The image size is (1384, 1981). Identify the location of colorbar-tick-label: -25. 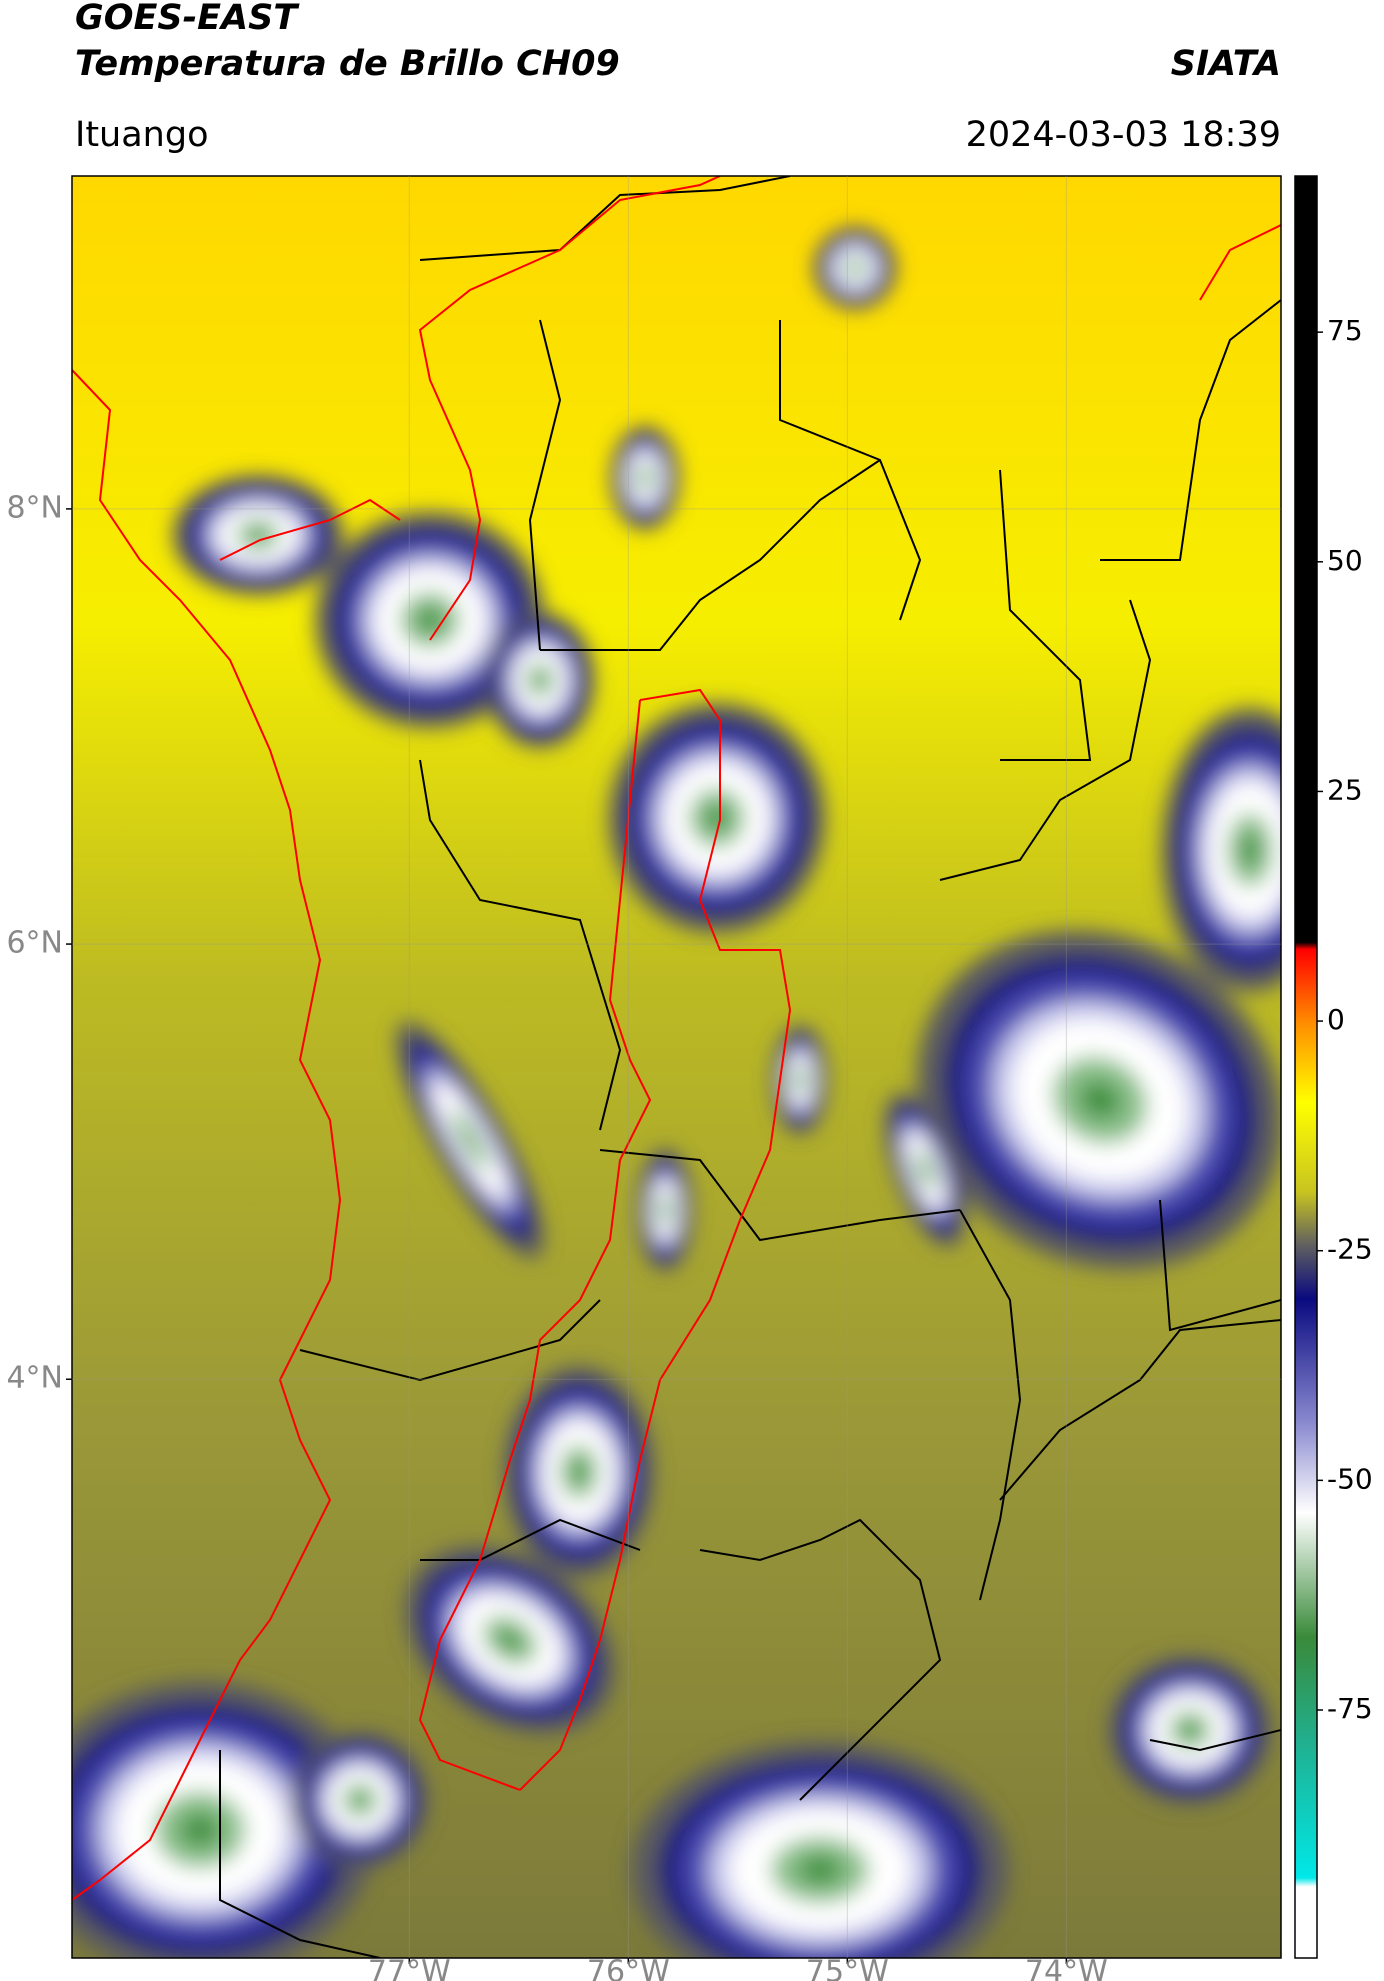
(1350, 1249).